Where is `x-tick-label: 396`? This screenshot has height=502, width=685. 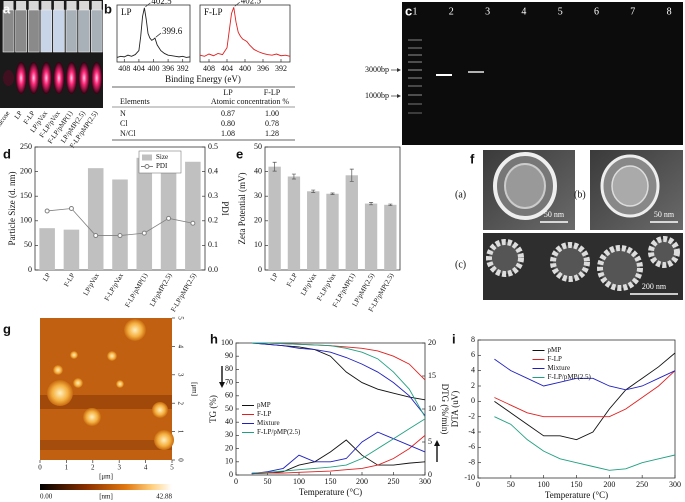 x-tick-label: 396 is located at coordinates (263, 68).